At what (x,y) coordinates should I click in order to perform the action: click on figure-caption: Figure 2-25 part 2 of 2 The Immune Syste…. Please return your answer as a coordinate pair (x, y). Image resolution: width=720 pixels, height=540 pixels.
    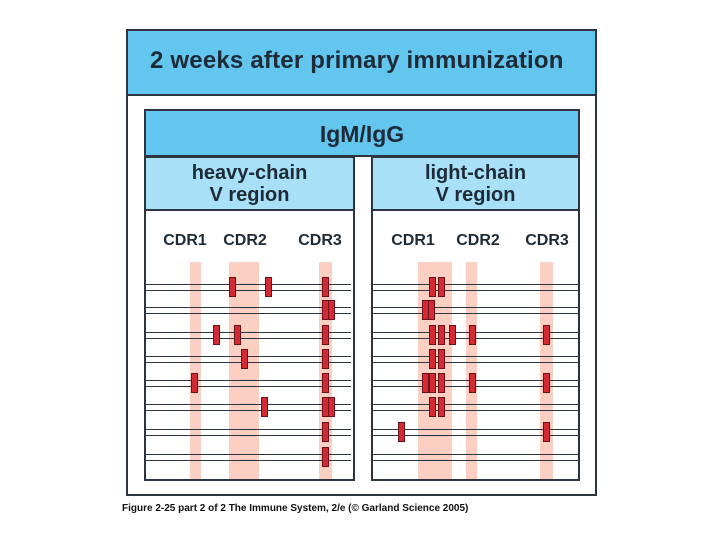
    Looking at the image, I should click on (295, 508).